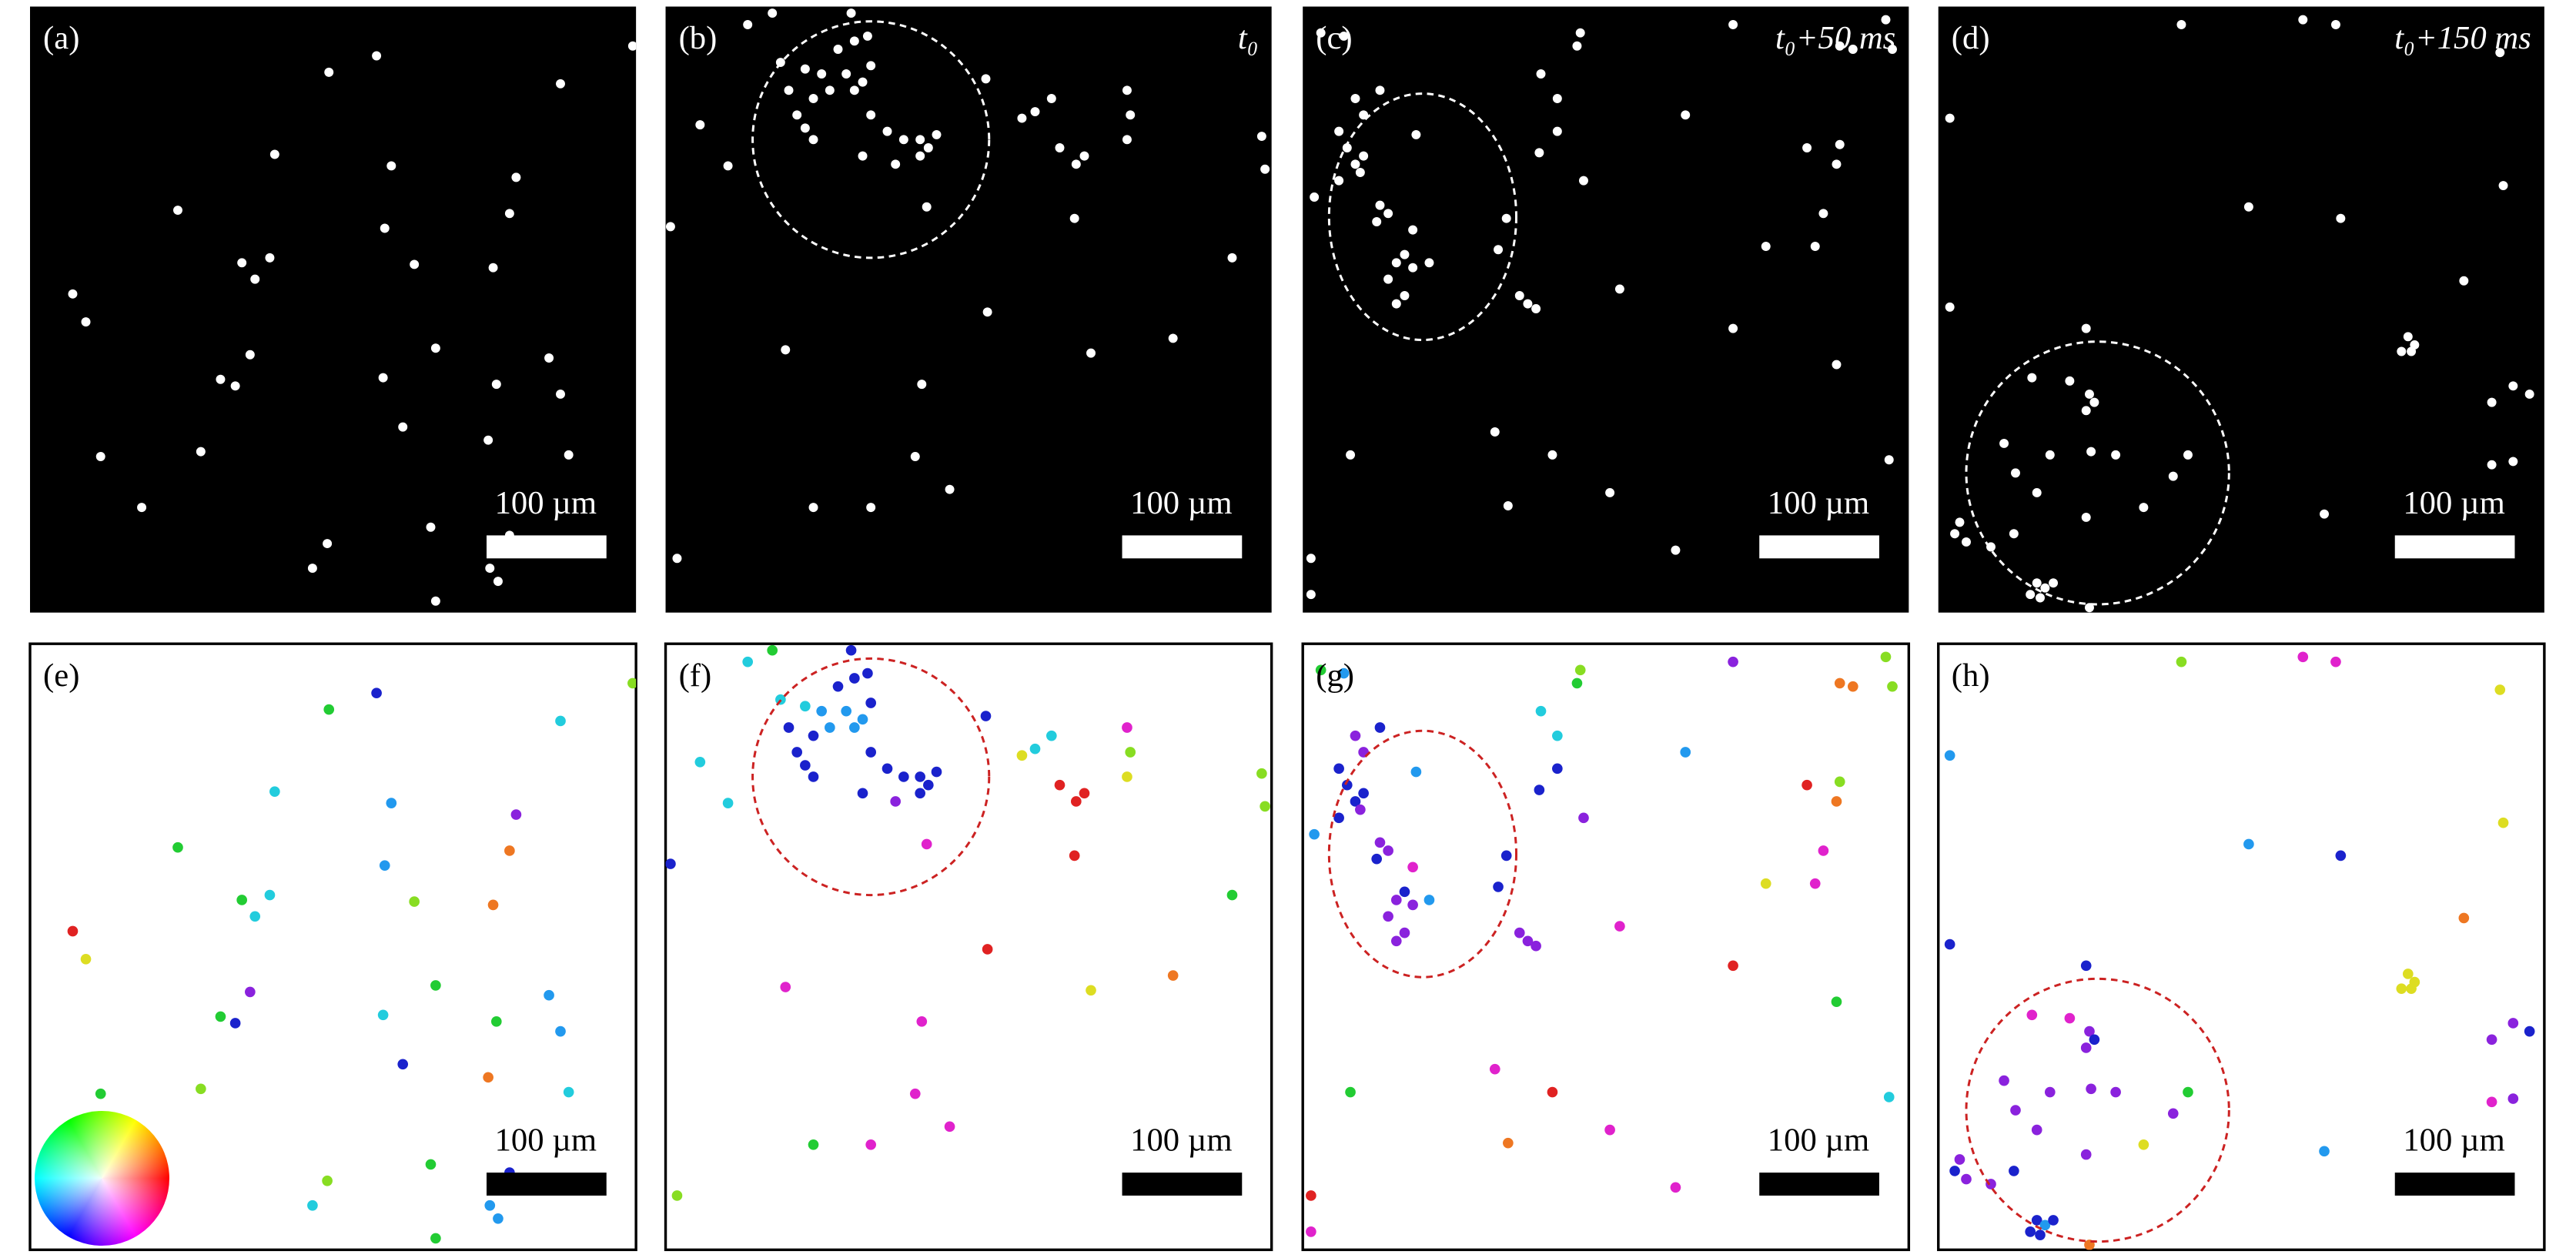 The image size is (2576, 1258). What do you see at coordinates (969, 309) in the screenshot?
I see `panel: (b) t₀ 100 µm` at bounding box center [969, 309].